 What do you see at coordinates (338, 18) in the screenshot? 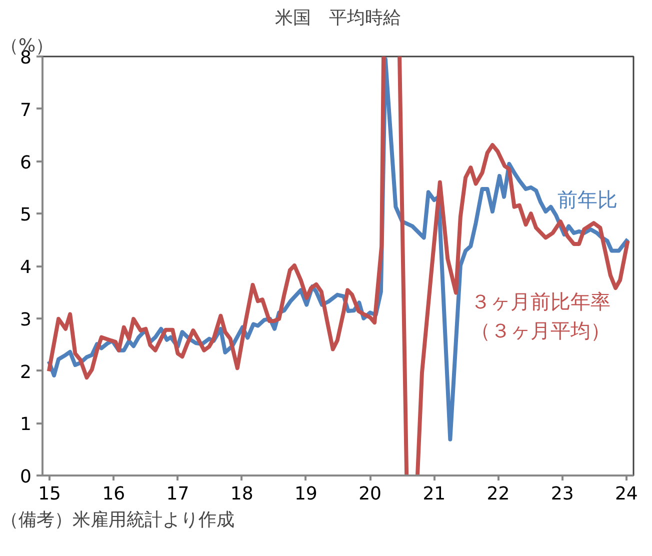
I see `chart-title: 米国 平均時給` at bounding box center [338, 18].